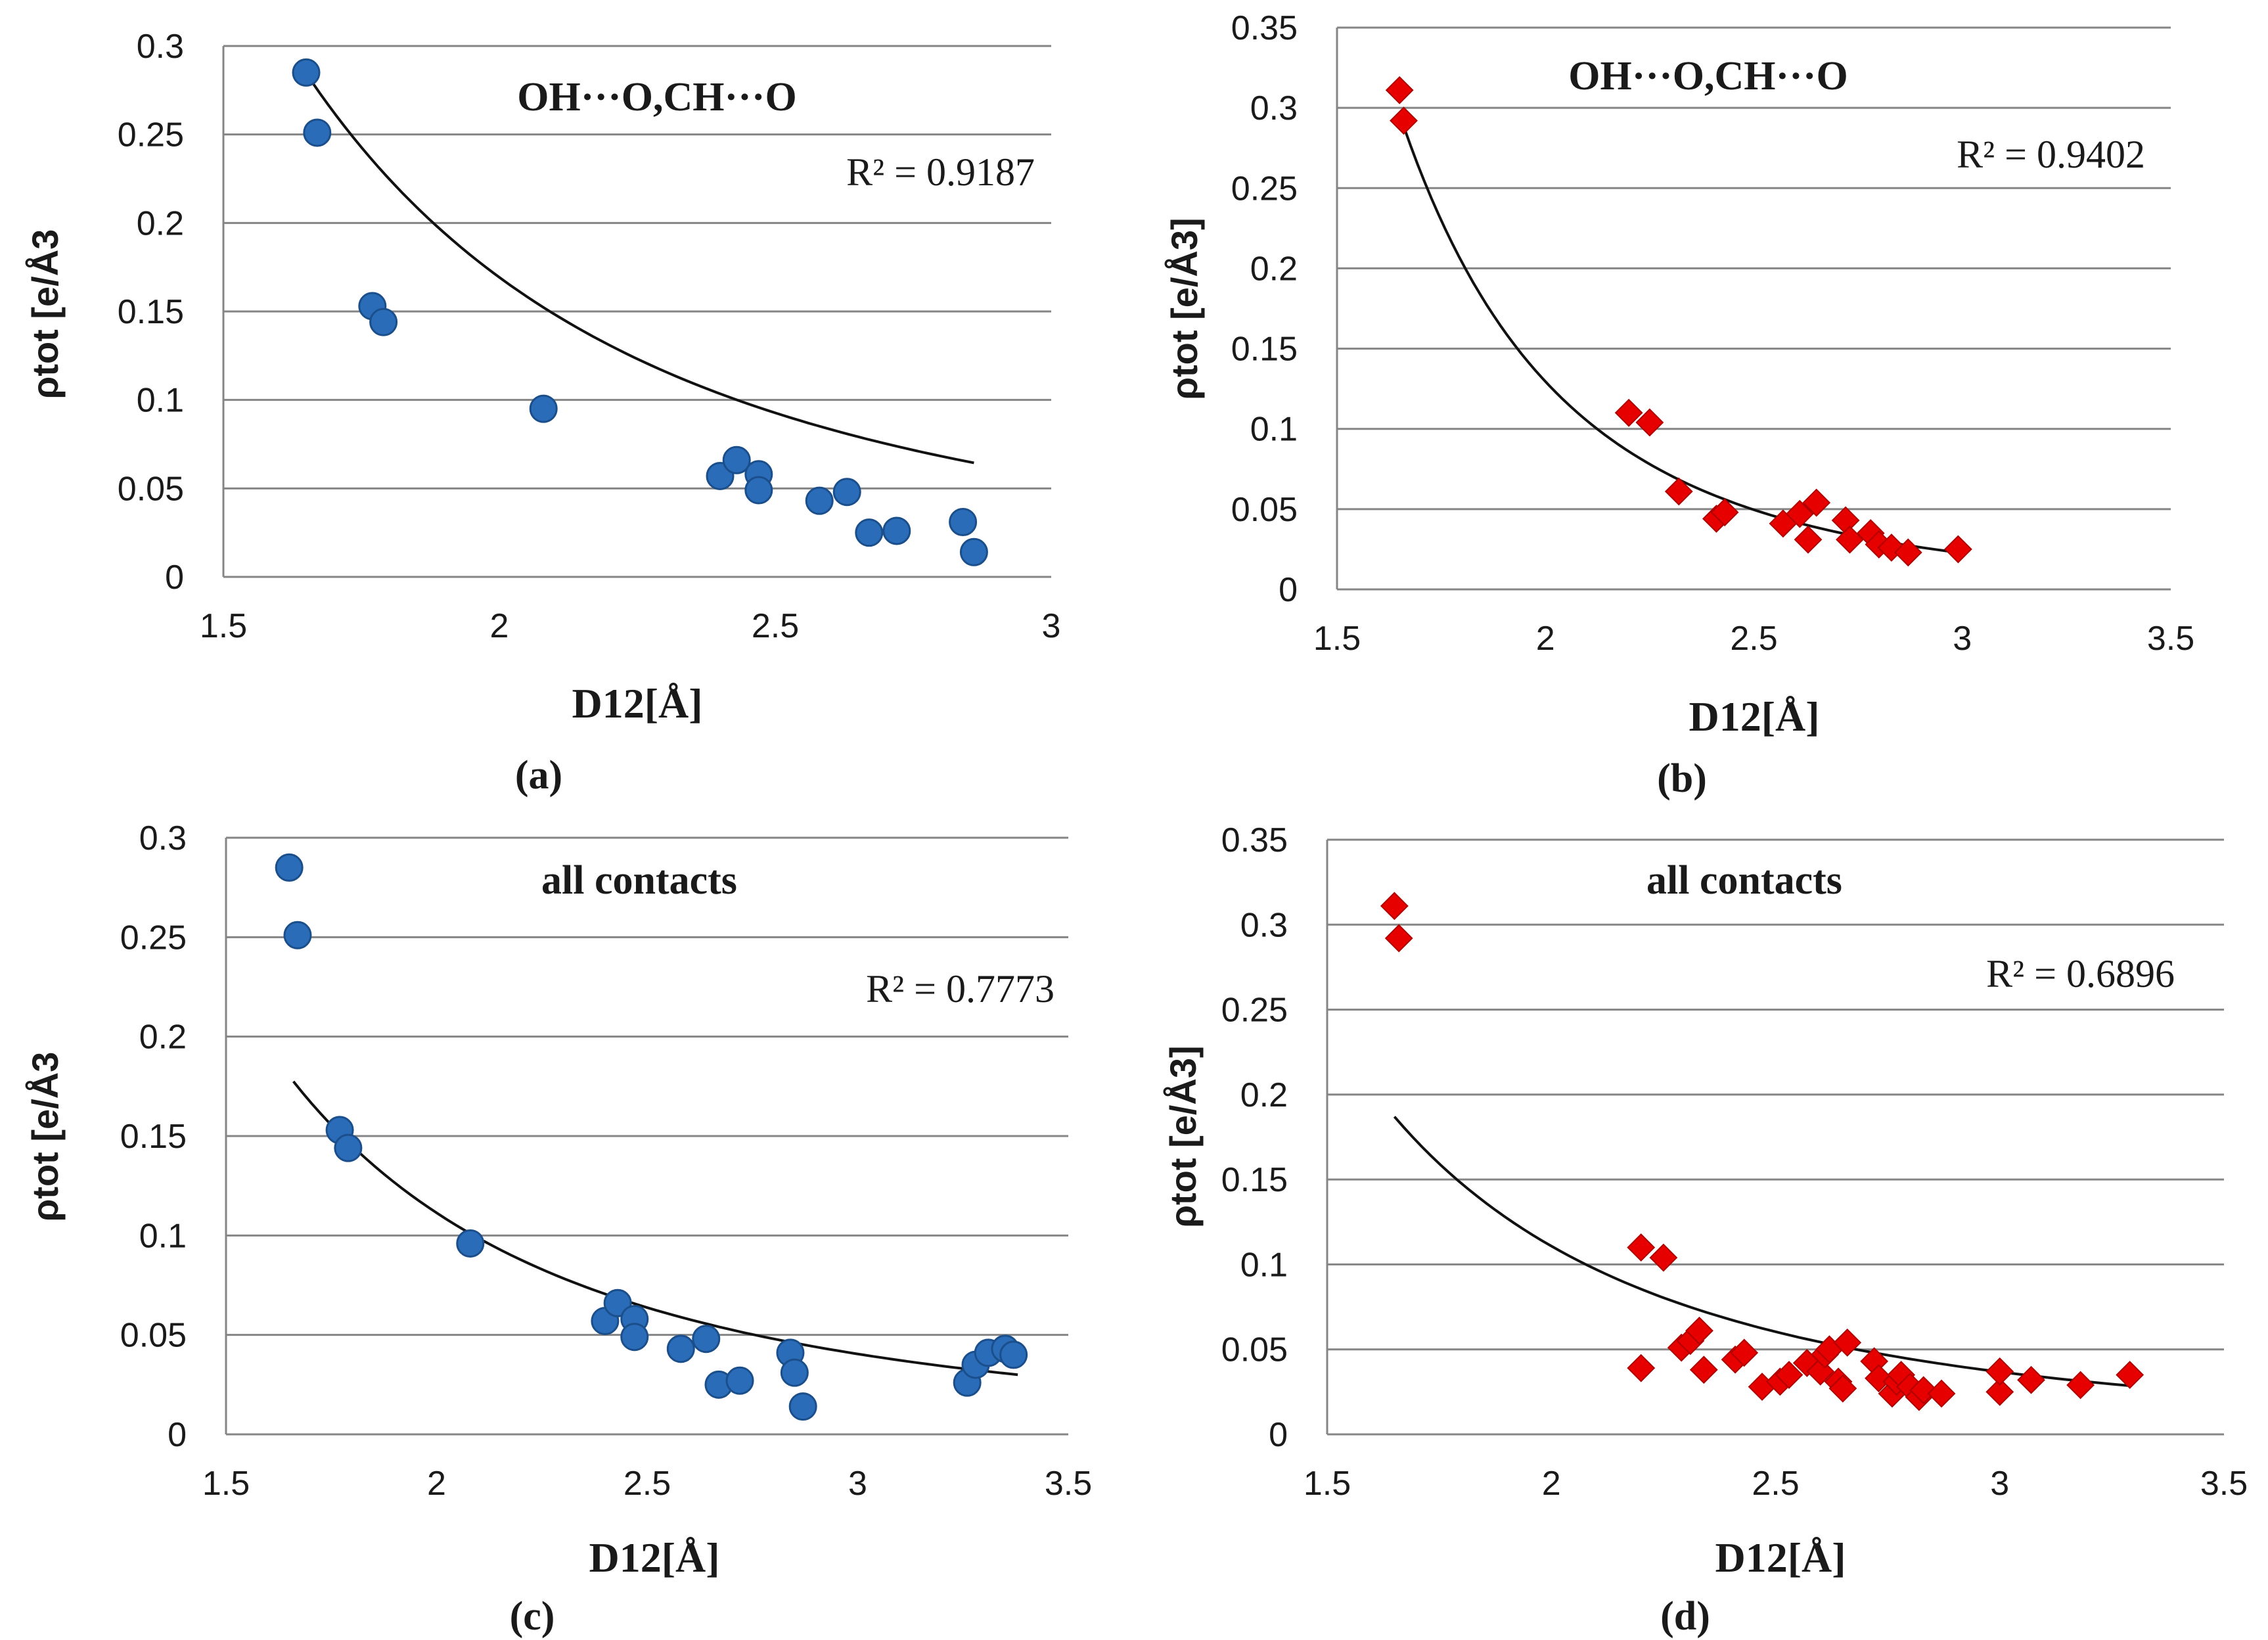 The width and height of the screenshot is (2268, 1640). I want to click on panel-caption: (c), so click(532, 1617).